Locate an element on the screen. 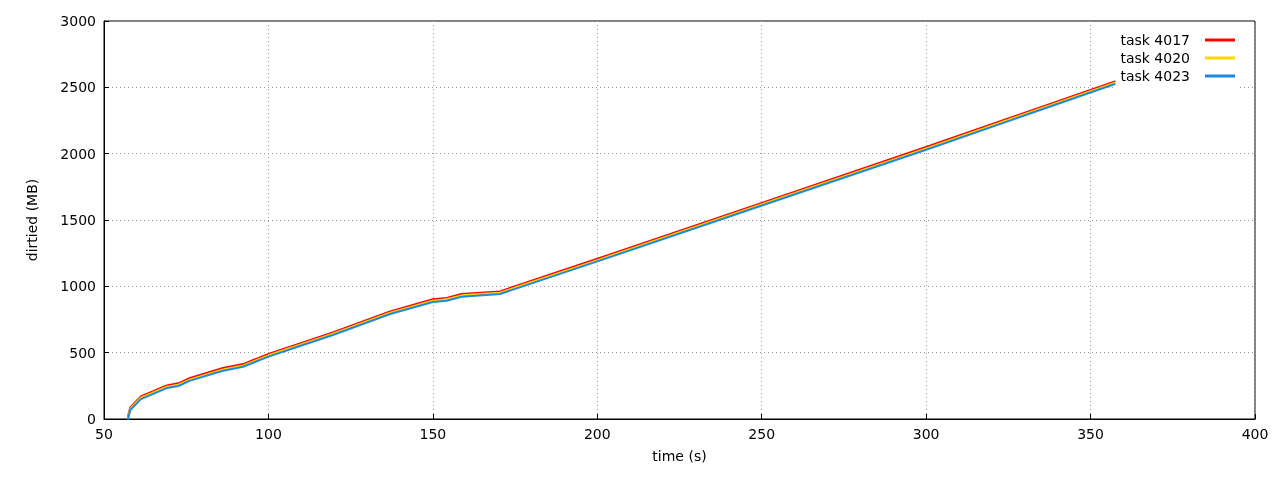 The image size is (1280, 480). x-tick-label: 400 is located at coordinates (1255, 434).